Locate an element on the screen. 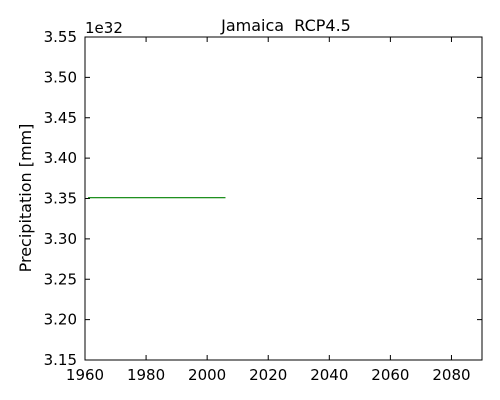 The width and height of the screenshot is (500, 400). y-tick-label: 3.25 is located at coordinates (60, 279).